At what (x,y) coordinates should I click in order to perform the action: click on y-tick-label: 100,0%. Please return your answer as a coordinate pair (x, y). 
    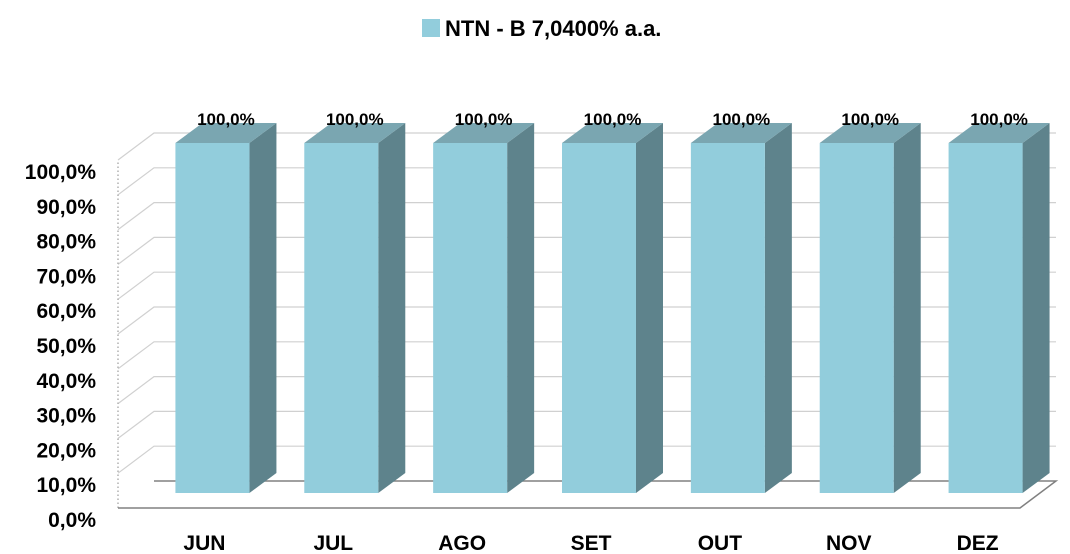
    Looking at the image, I should click on (61, 172).